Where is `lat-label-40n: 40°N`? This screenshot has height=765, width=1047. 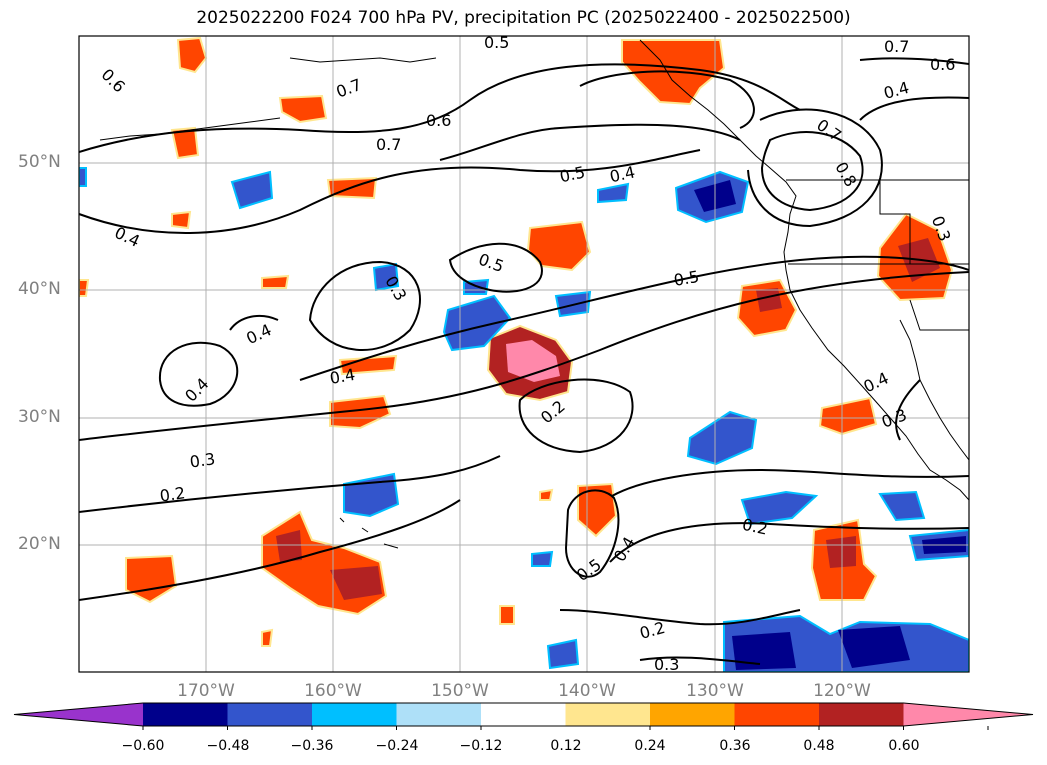 lat-label-40n: 40°N is located at coordinates (39, 289).